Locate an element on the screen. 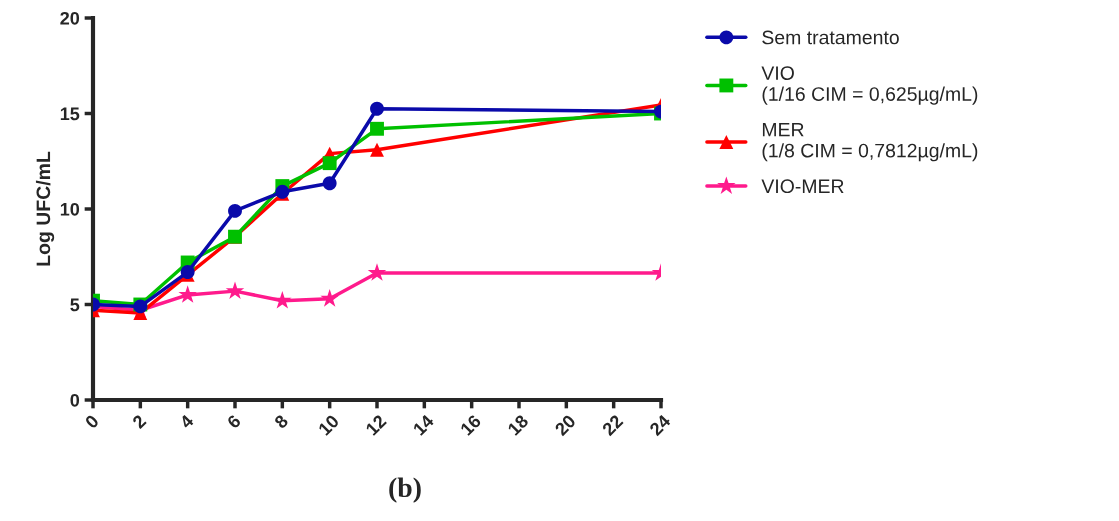 Image resolution: width=1119 pixels, height=521 pixels. y-tick-label: 20 is located at coordinates (70, 18).